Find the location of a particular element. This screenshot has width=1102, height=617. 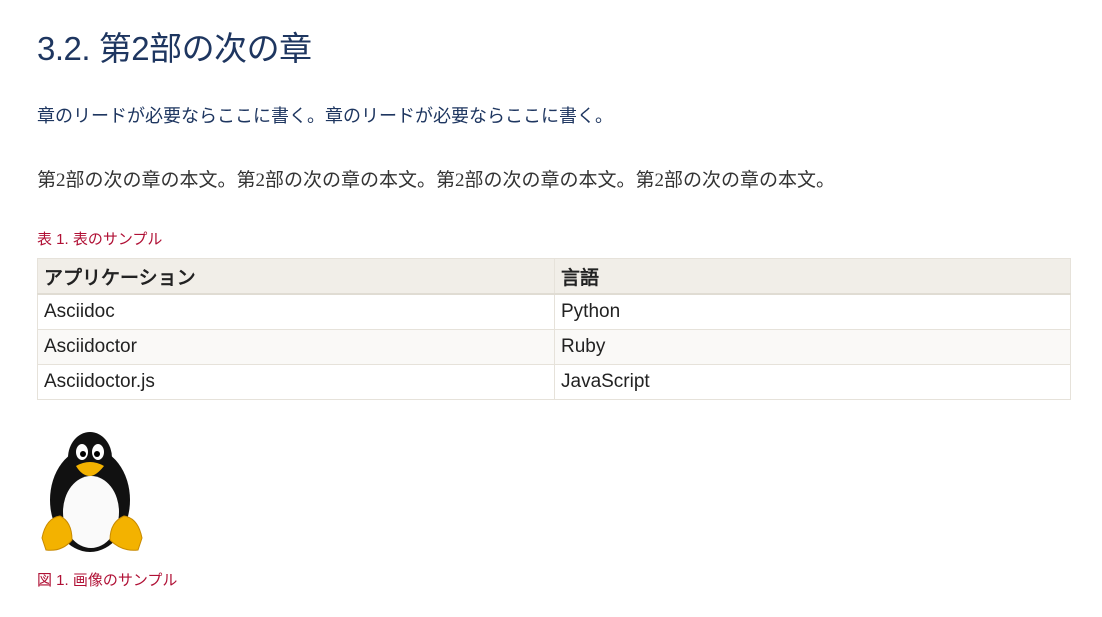

figure-caption: 図 1. 画像のサンプル is located at coordinates (107, 580).